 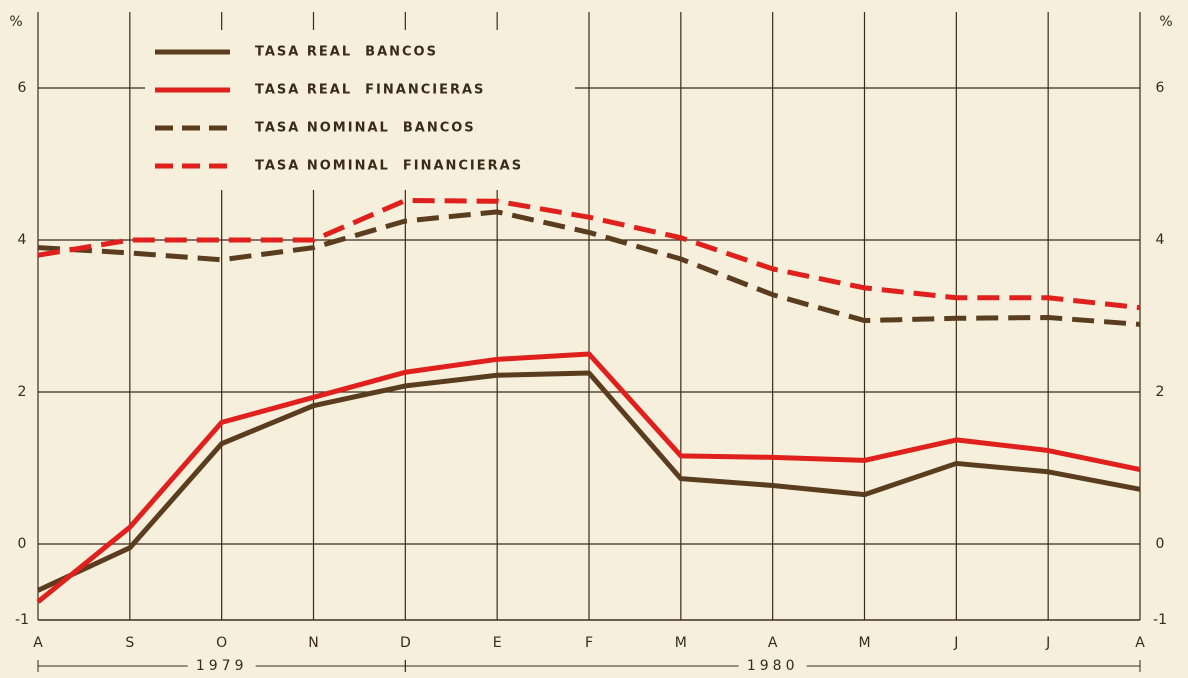 I want to click on y-unit: %, so click(x=15, y=22).